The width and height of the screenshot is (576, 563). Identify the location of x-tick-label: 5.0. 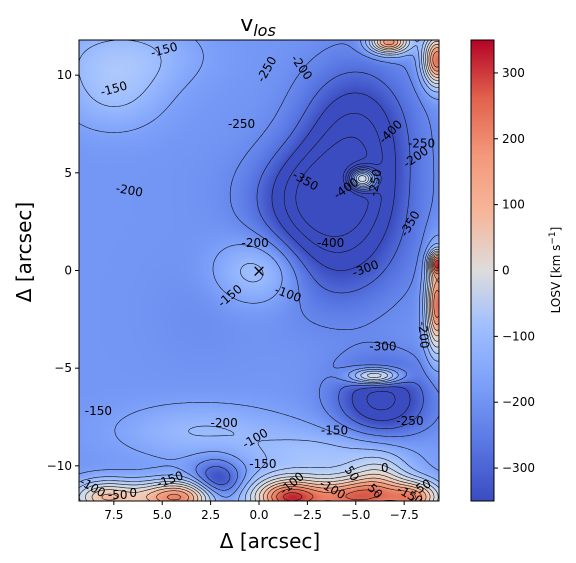
(162, 515).